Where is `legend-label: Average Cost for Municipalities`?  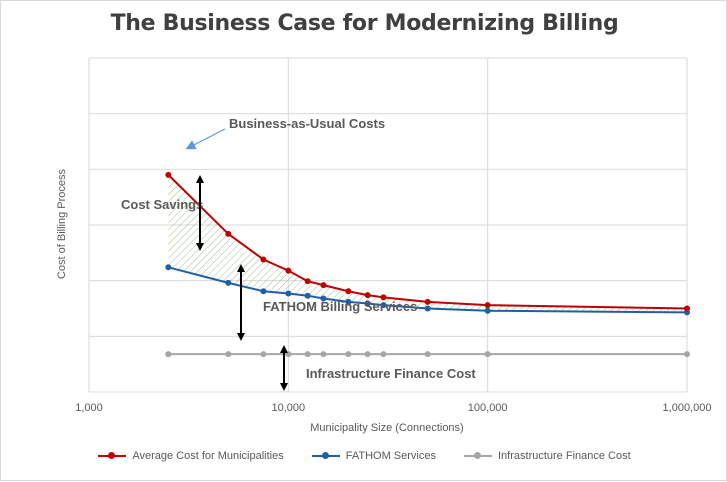 legend-label: Average Cost for Municipalities is located at coordinates (208, 456).